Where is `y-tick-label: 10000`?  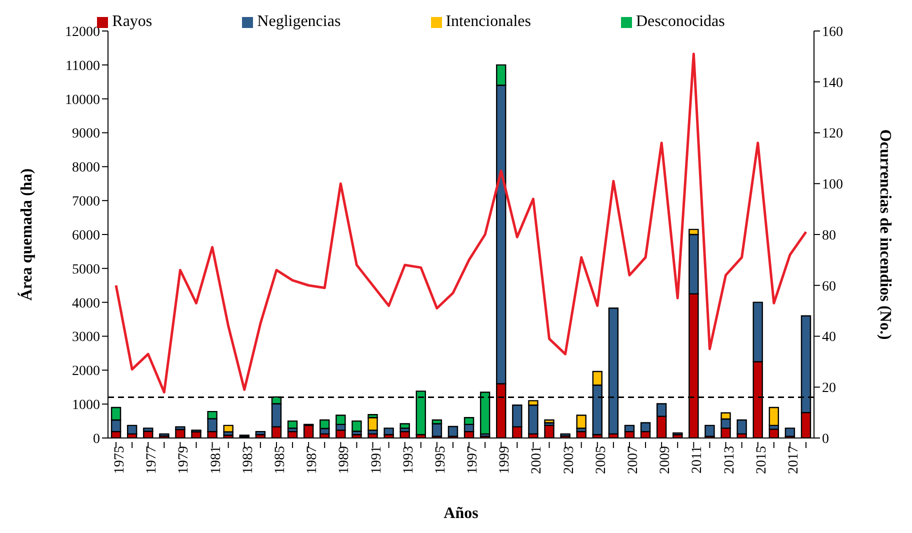
y-tick-label: 10000 is located at coordinates (82, 100).